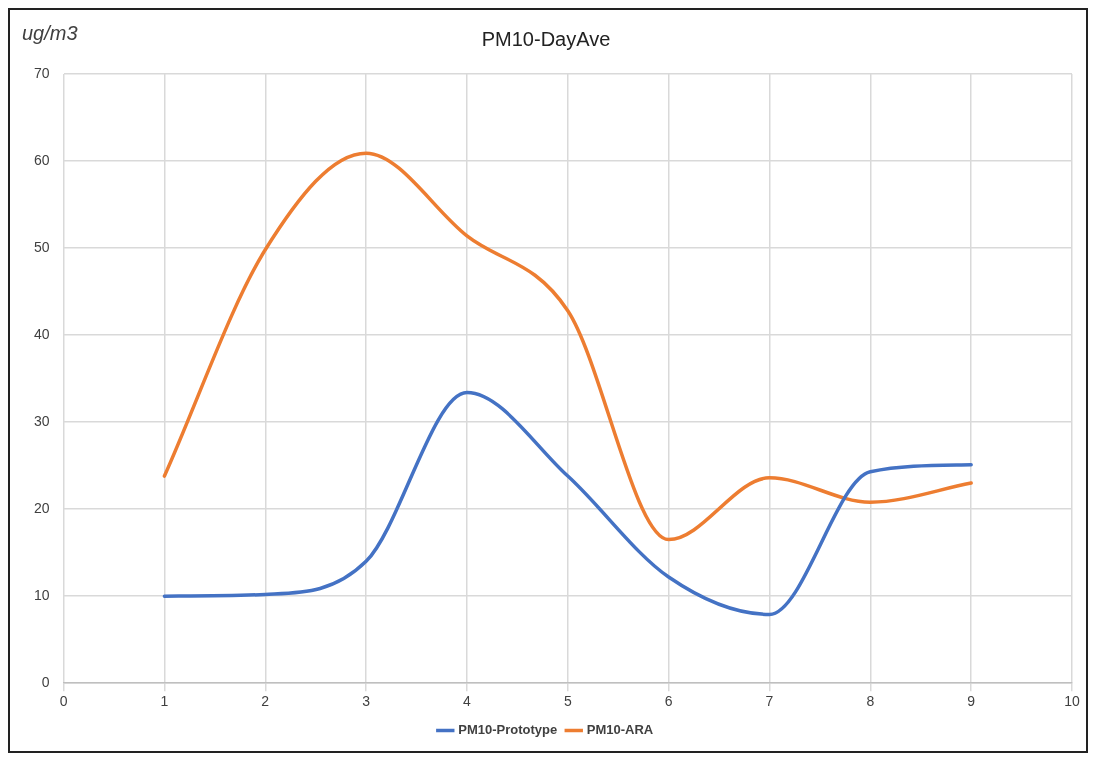  What do you see at coordinates (45, 682) in the screenshot?
I see `y-tick-label: 0` at bounding box center [45, 682].